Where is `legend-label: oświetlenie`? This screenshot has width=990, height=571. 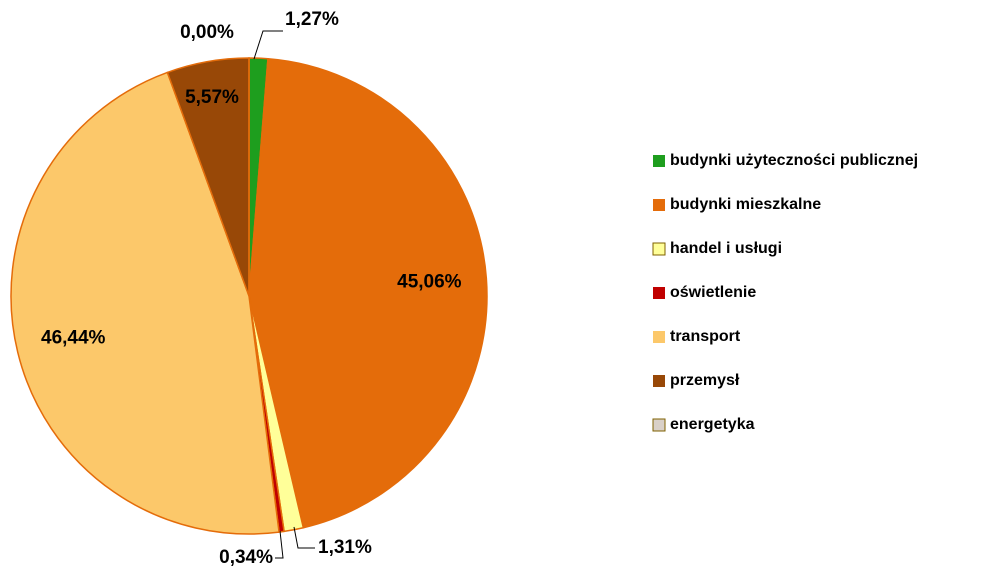
legend-label: oświetlenie is located at coordinates (713, 292).